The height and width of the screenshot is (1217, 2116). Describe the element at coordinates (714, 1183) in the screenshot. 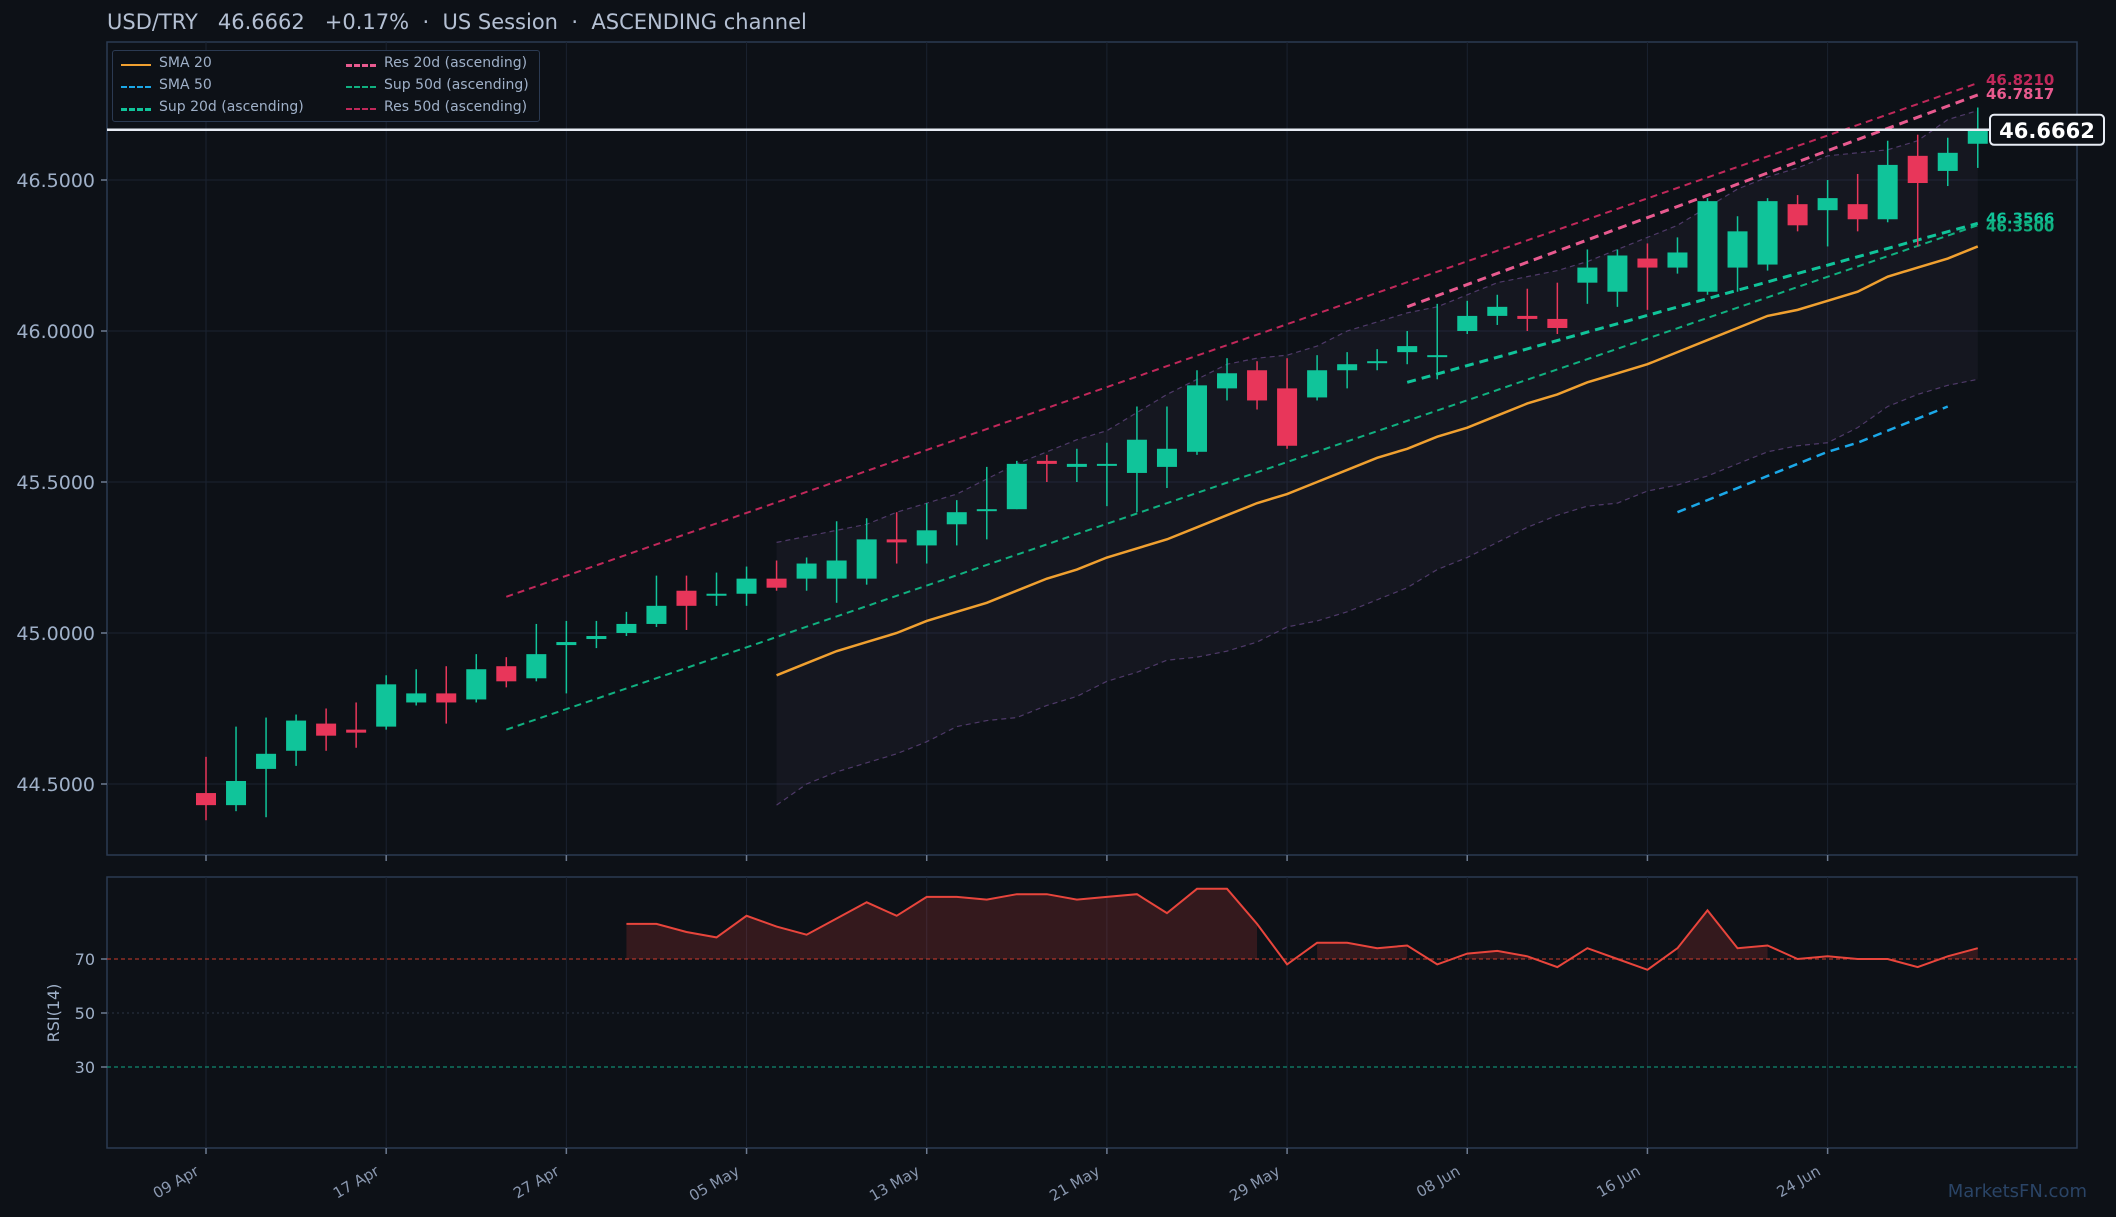

I see `x-tick-label: 05 May` at that location.